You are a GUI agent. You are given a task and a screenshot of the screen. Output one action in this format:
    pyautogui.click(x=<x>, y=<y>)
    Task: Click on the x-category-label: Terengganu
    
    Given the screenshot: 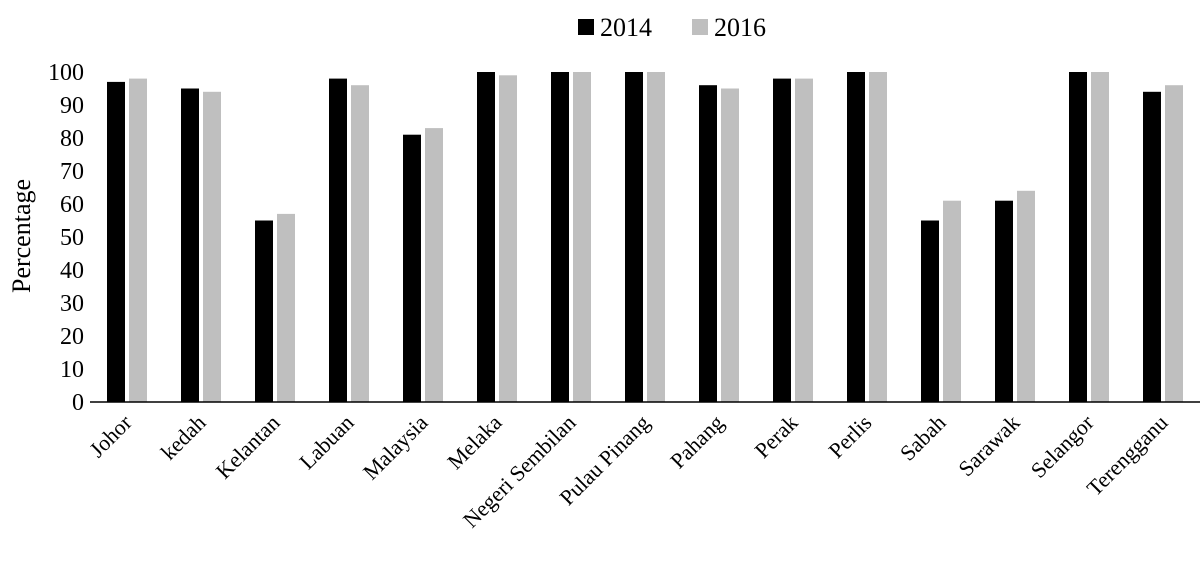 What is the action you would take?
    pyautogui.click(x=1127, y=455)
    